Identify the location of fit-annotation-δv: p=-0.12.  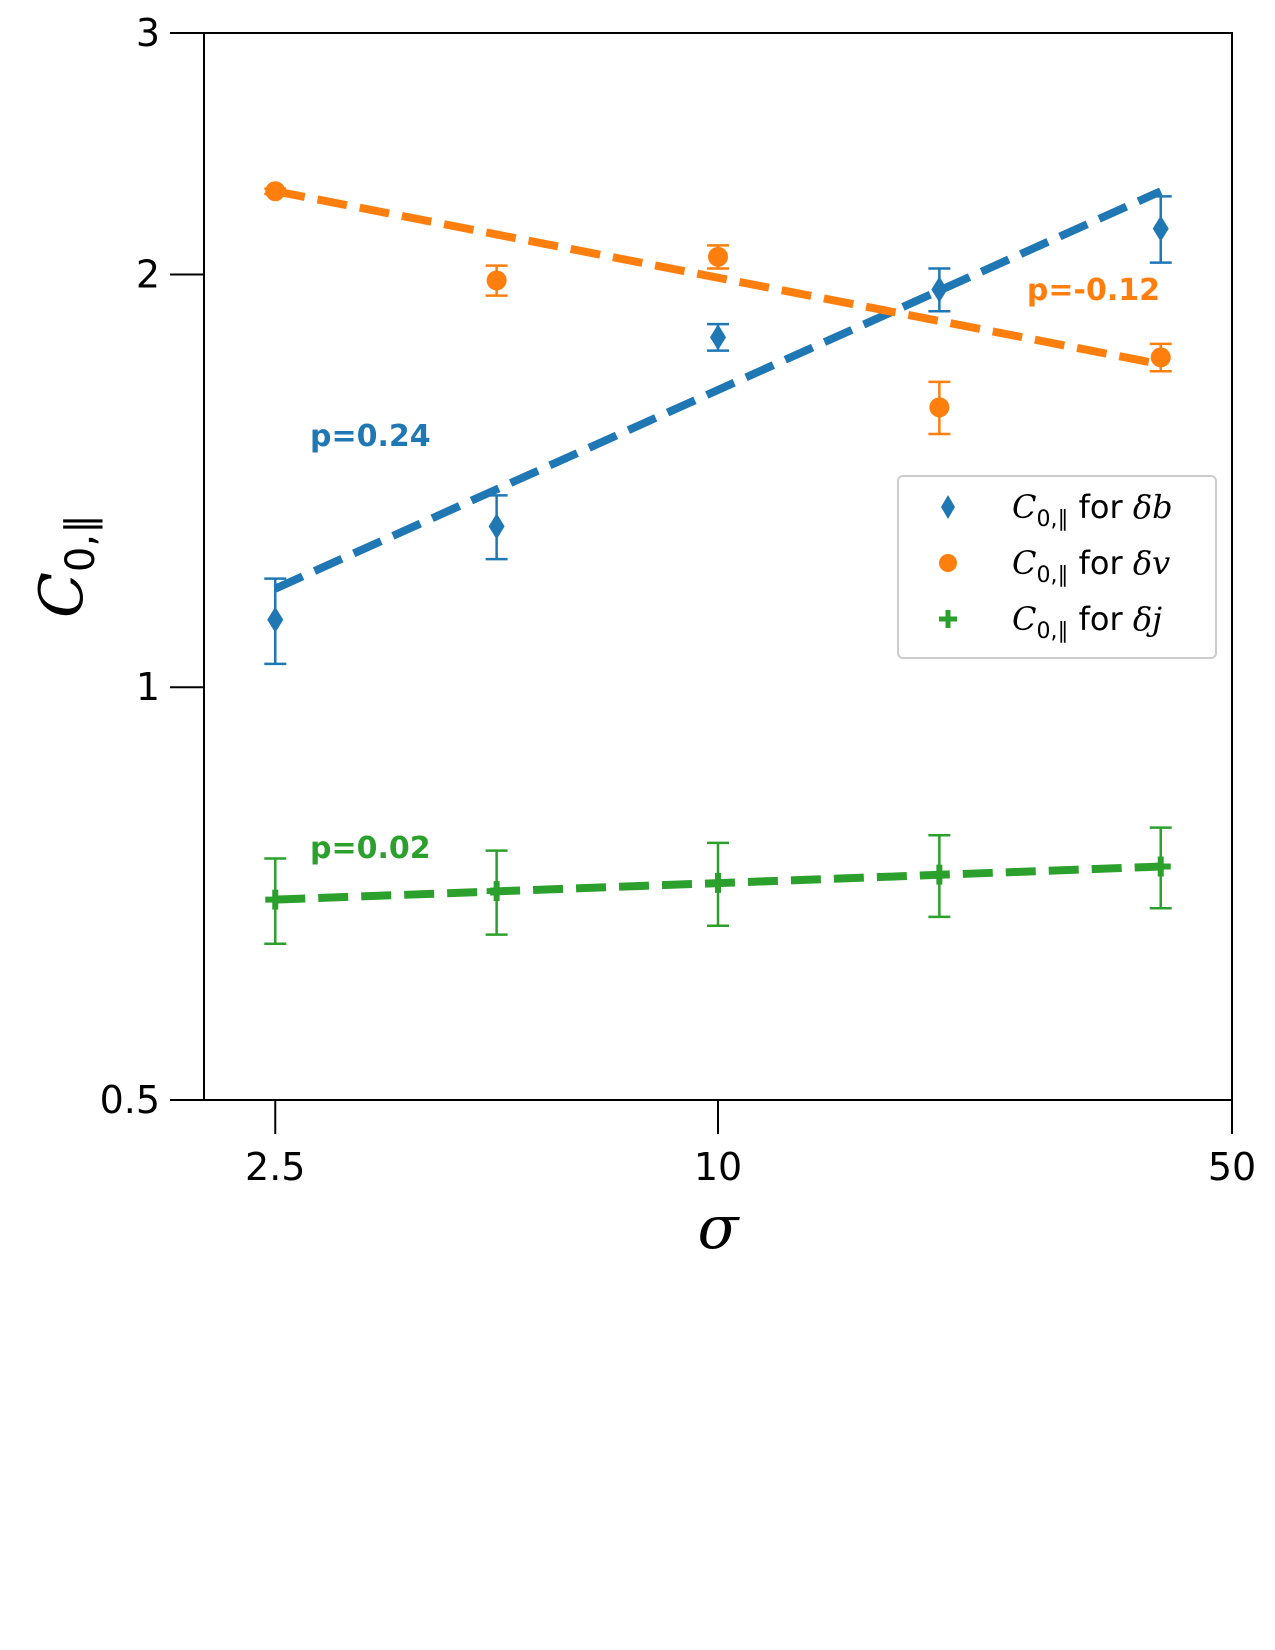
(1093, 290).